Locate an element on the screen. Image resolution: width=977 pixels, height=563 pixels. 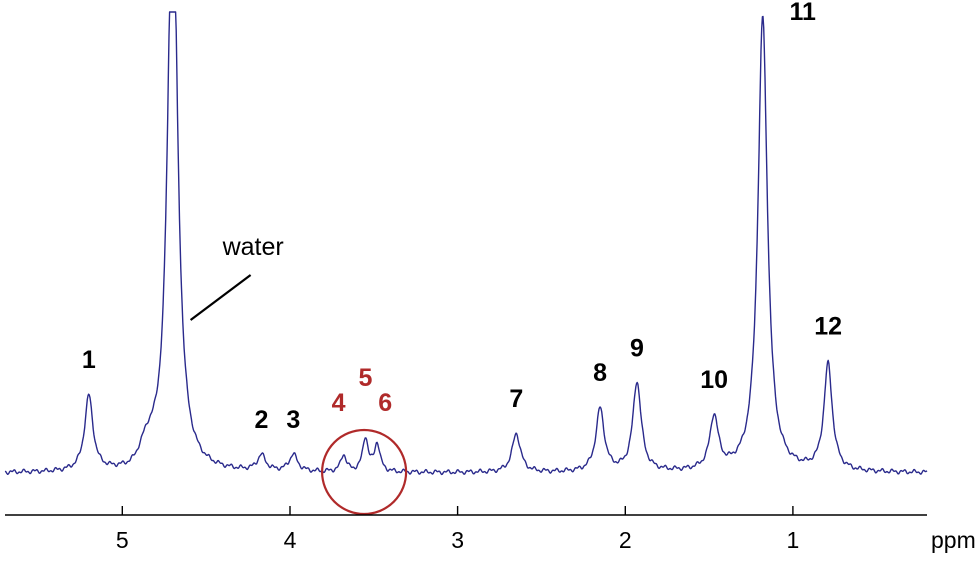
water-annotation-label: water is located at coordinates (253, 247).